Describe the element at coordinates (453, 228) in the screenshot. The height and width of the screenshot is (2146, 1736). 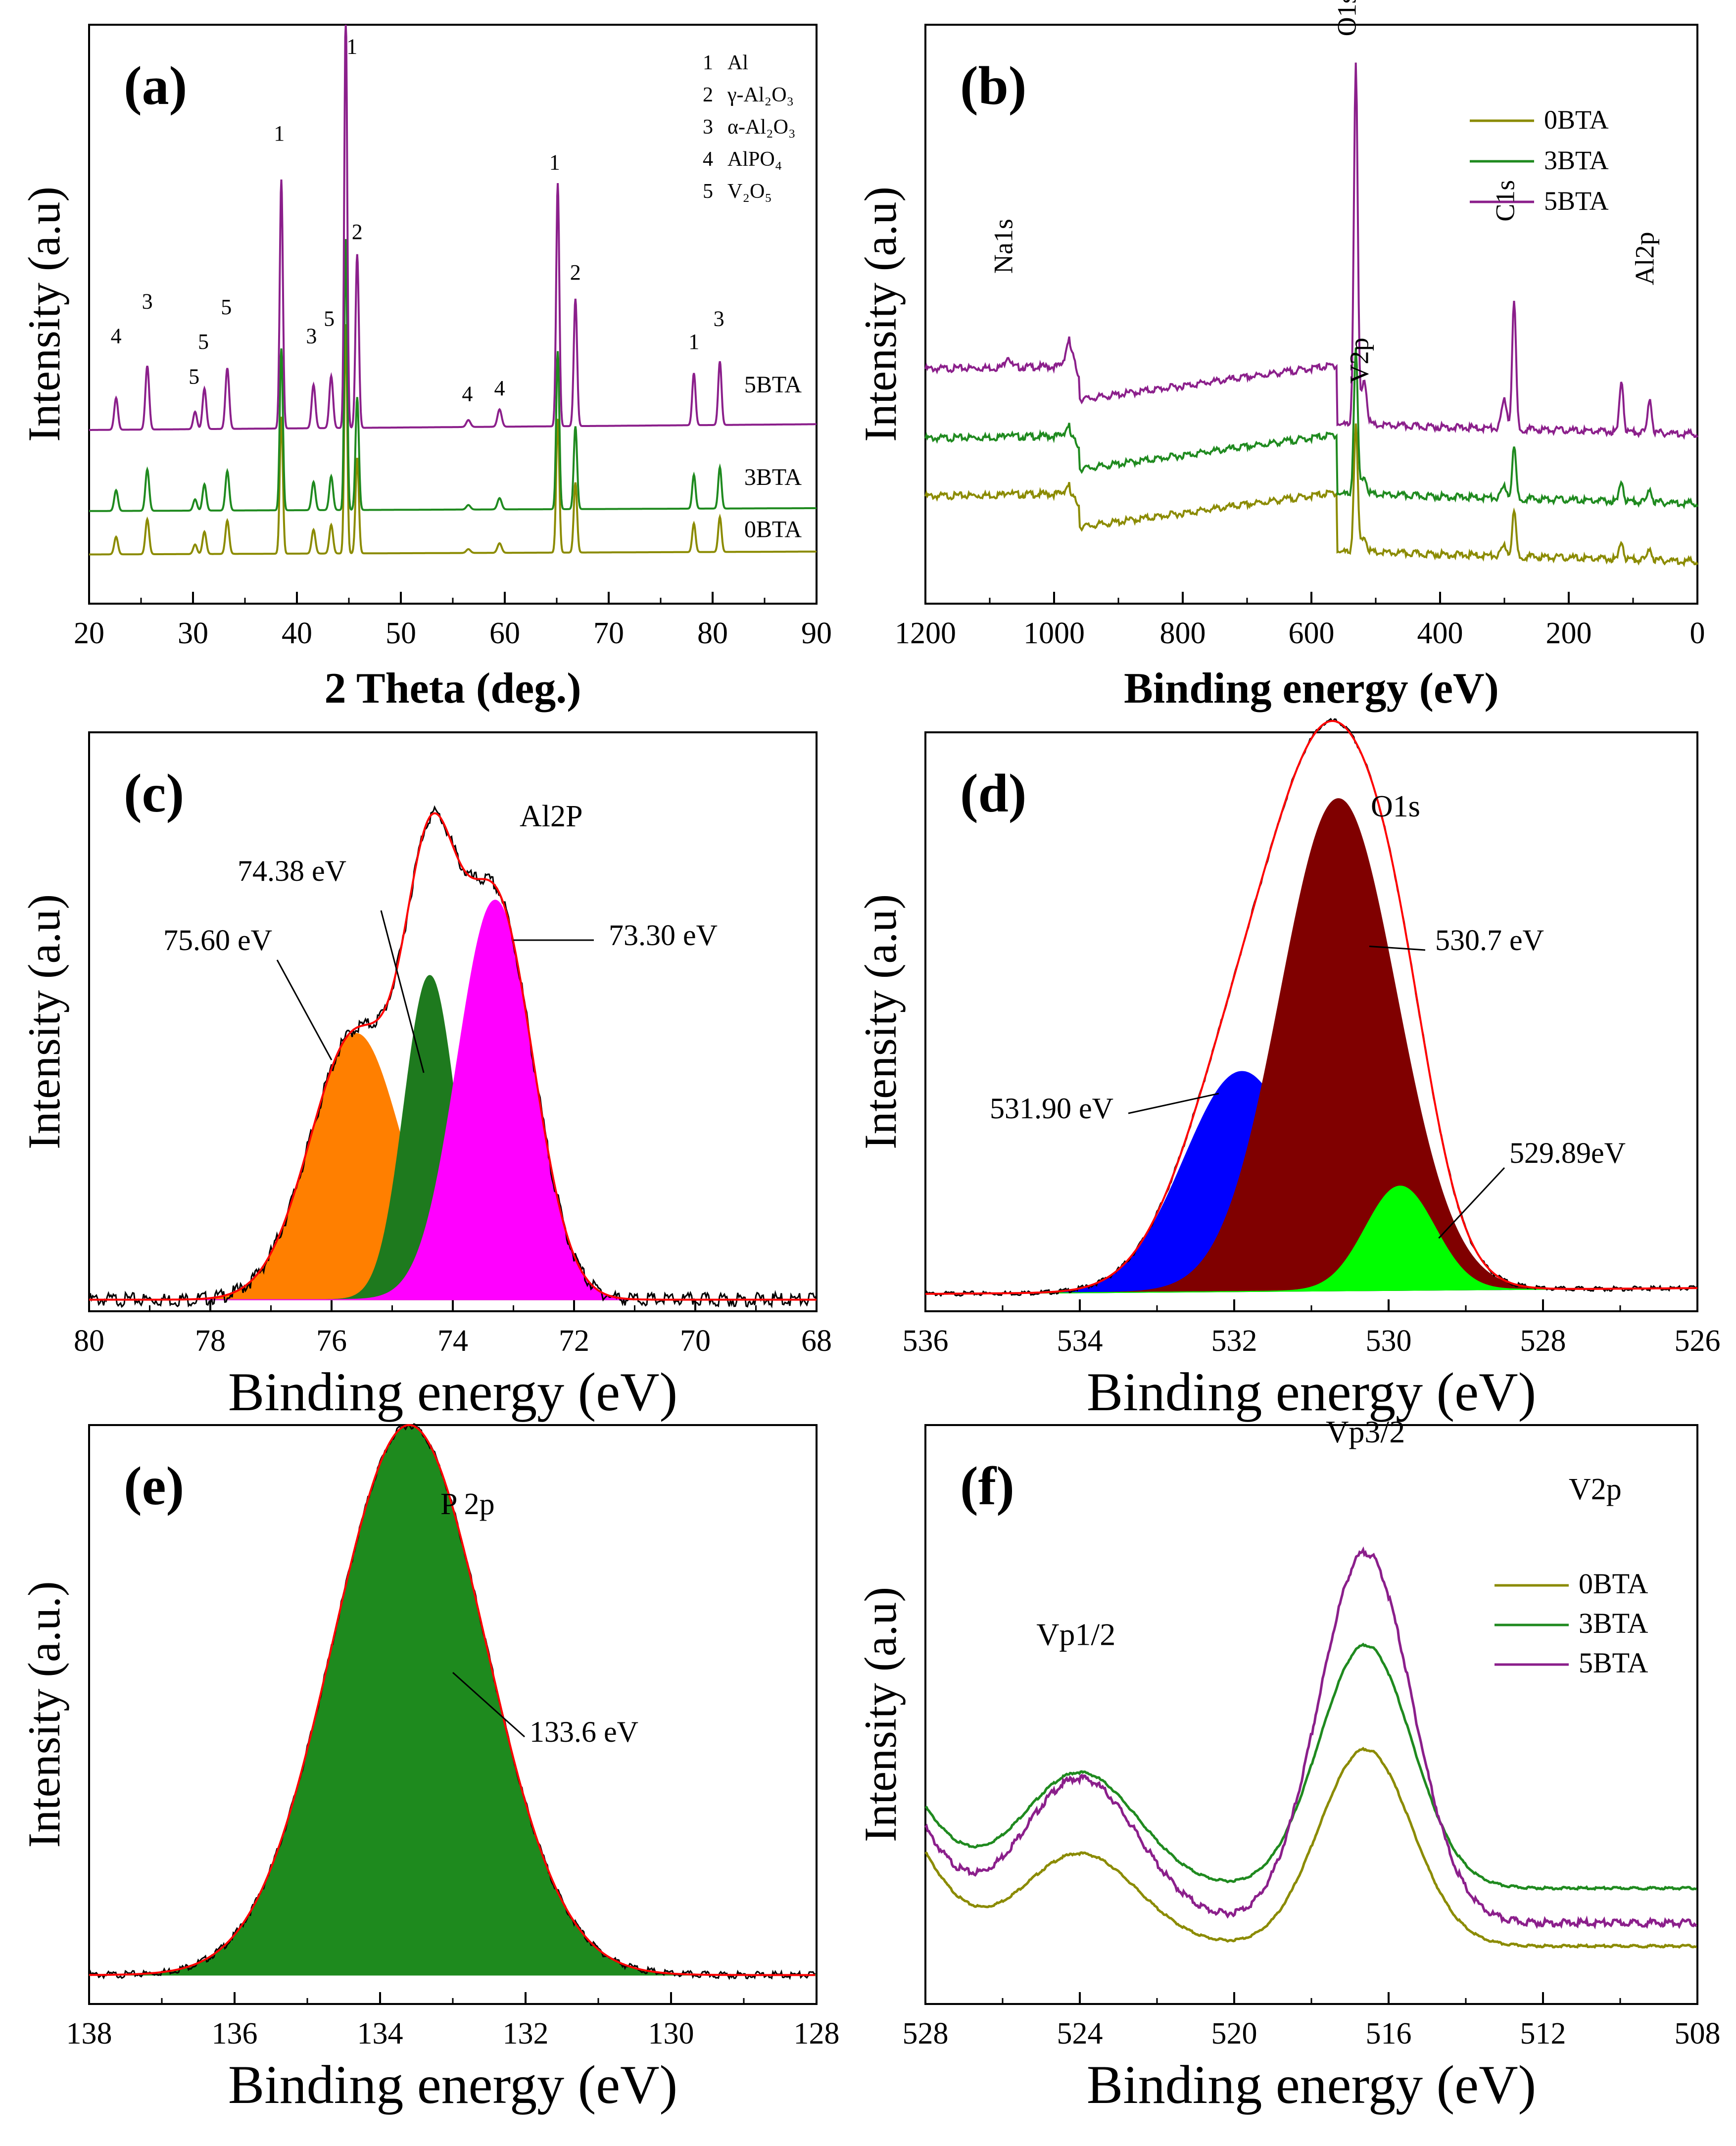
I see `xrd-series-5BTA` at that location.